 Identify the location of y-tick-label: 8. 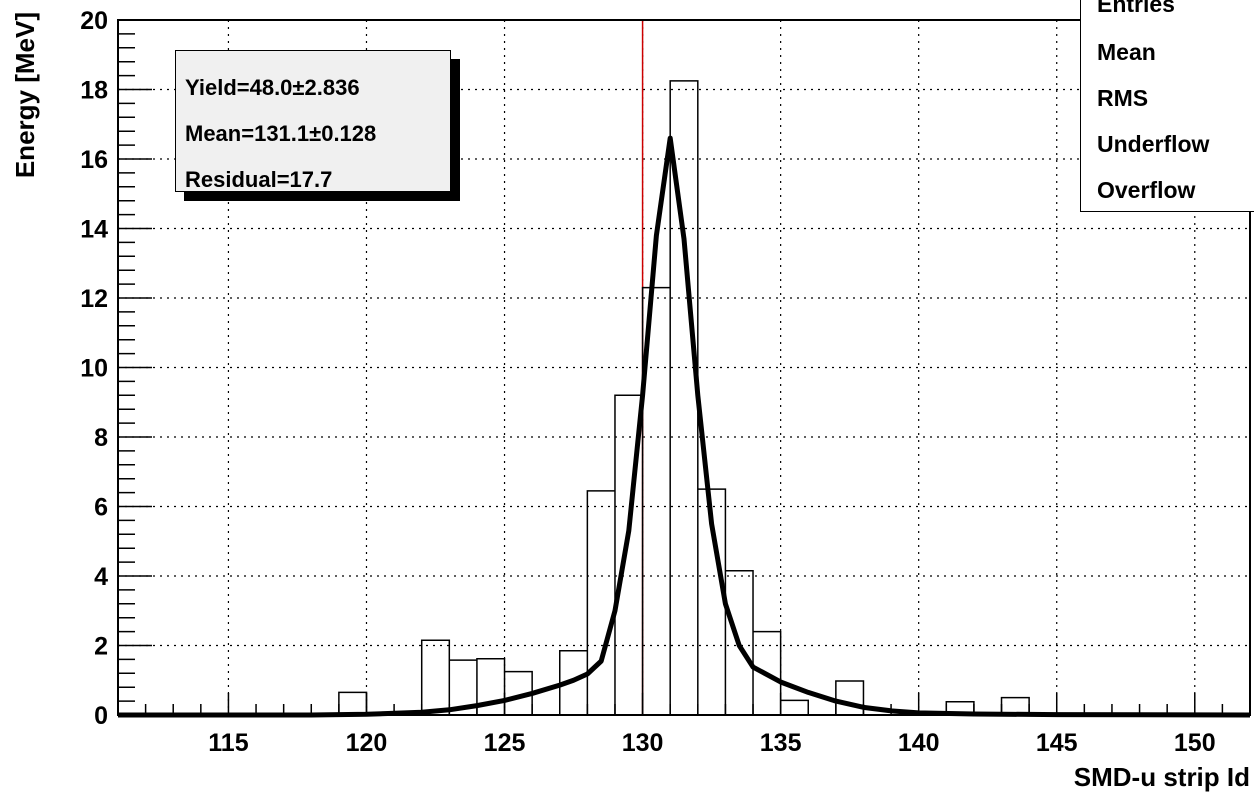
(101, 438).